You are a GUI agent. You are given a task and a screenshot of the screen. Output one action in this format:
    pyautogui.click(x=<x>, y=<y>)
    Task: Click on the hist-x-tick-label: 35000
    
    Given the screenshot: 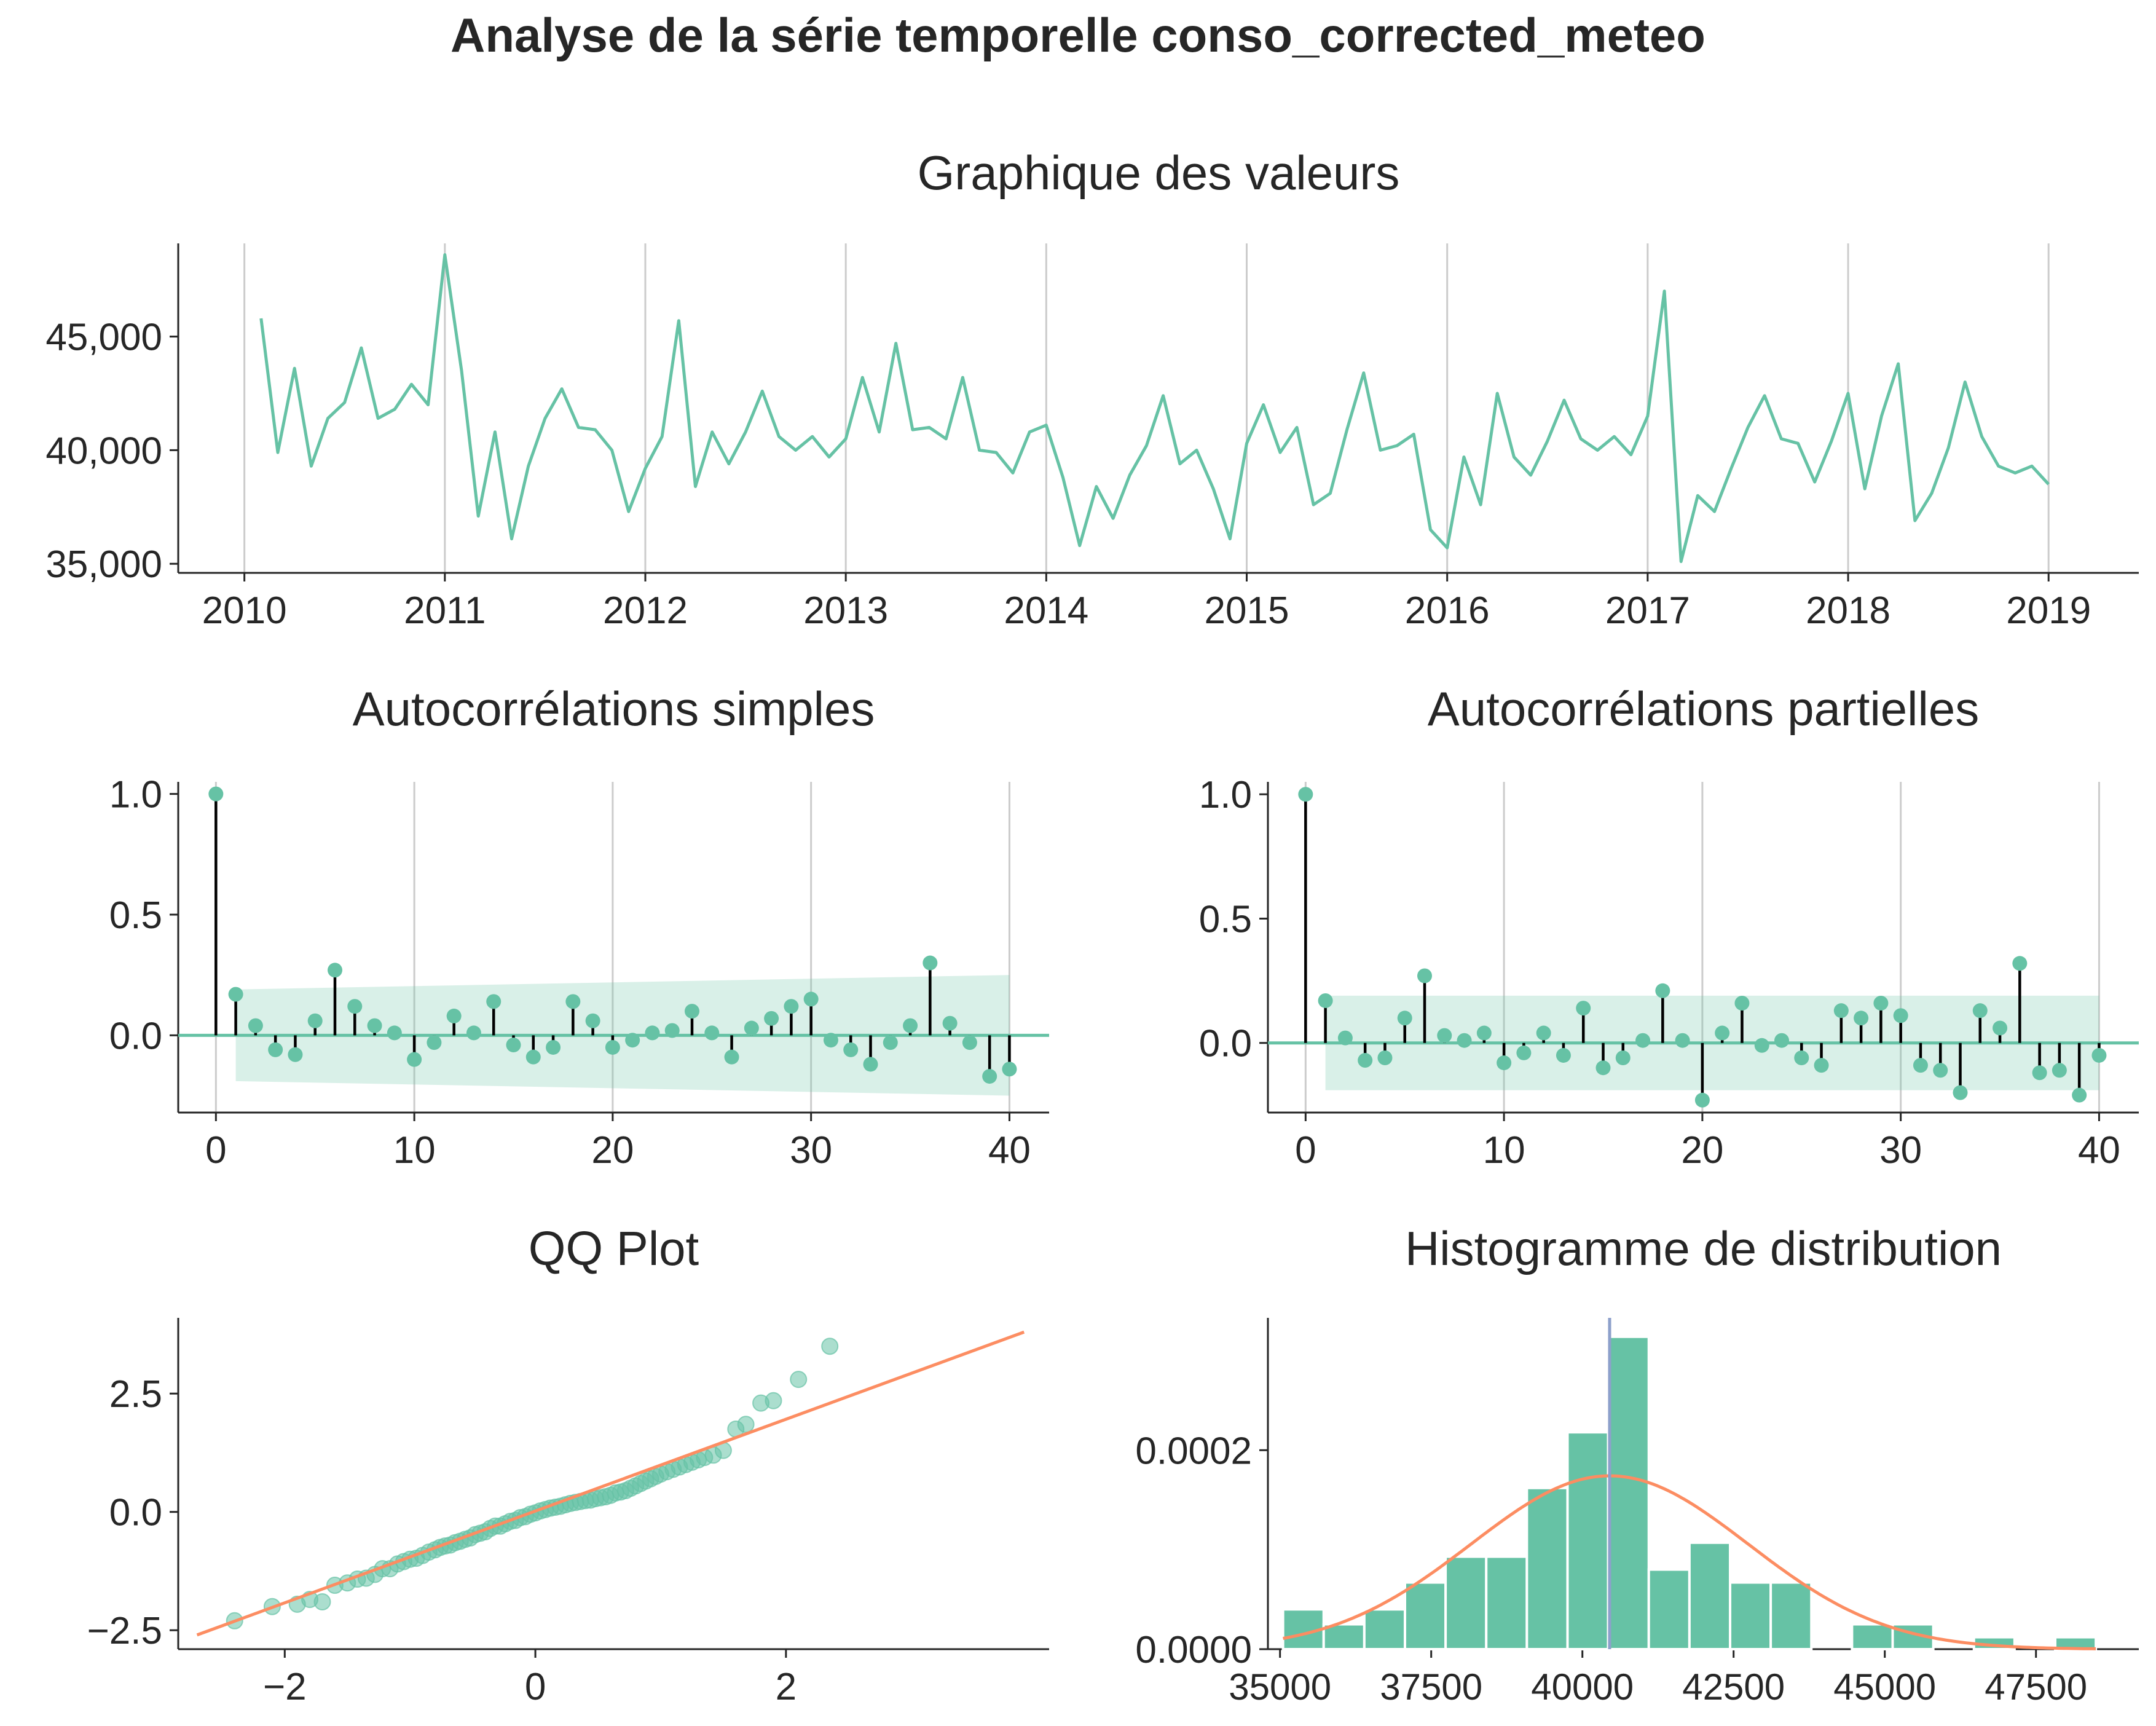 What is the action you would take?
    pyautogui.click(x=1280, y=1687)
    